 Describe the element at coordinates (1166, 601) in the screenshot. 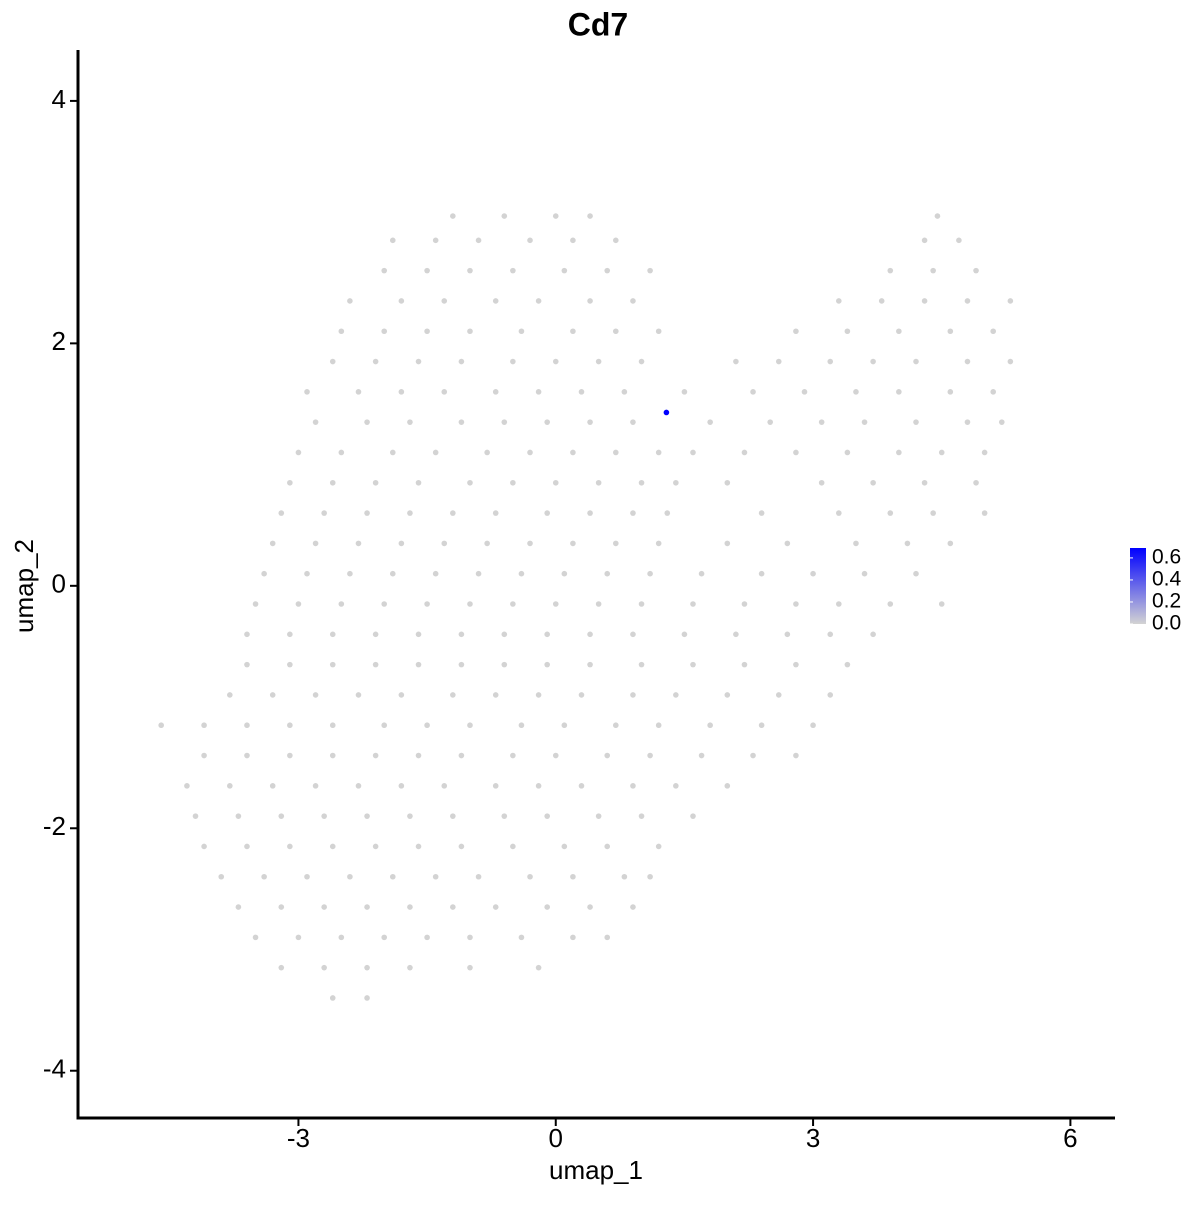

I see `colorbar-tick-label: 0.2` at that location.